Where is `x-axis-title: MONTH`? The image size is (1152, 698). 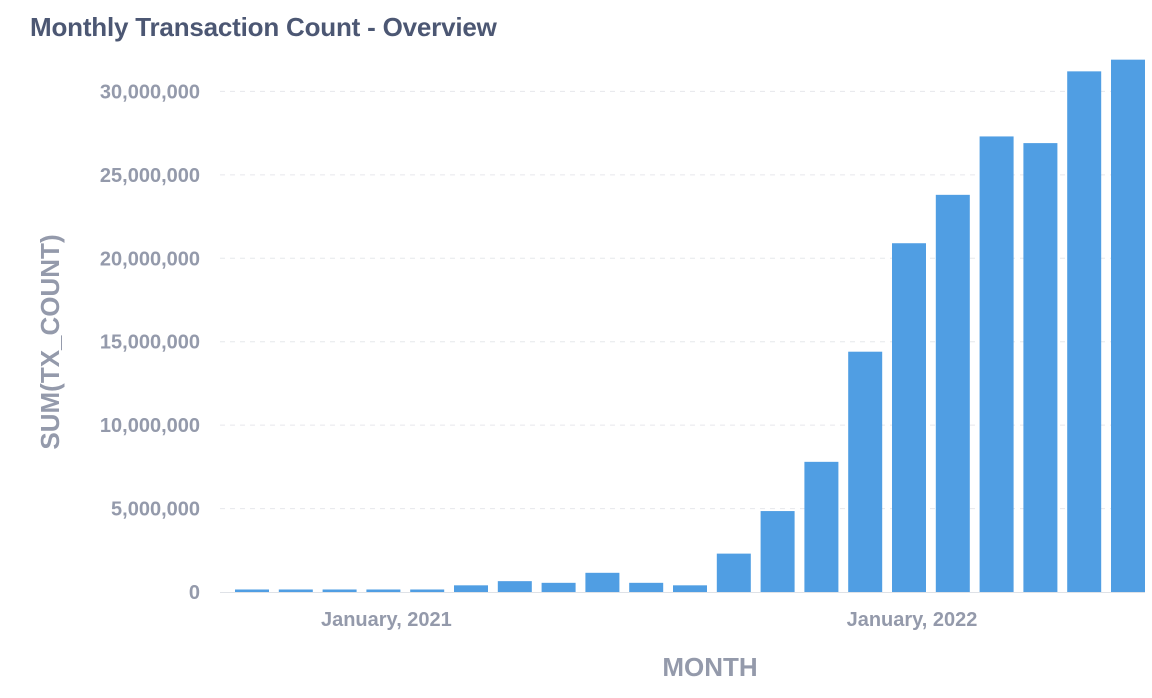
x-axis-title: MONTH is located at coordinates (709, 667).